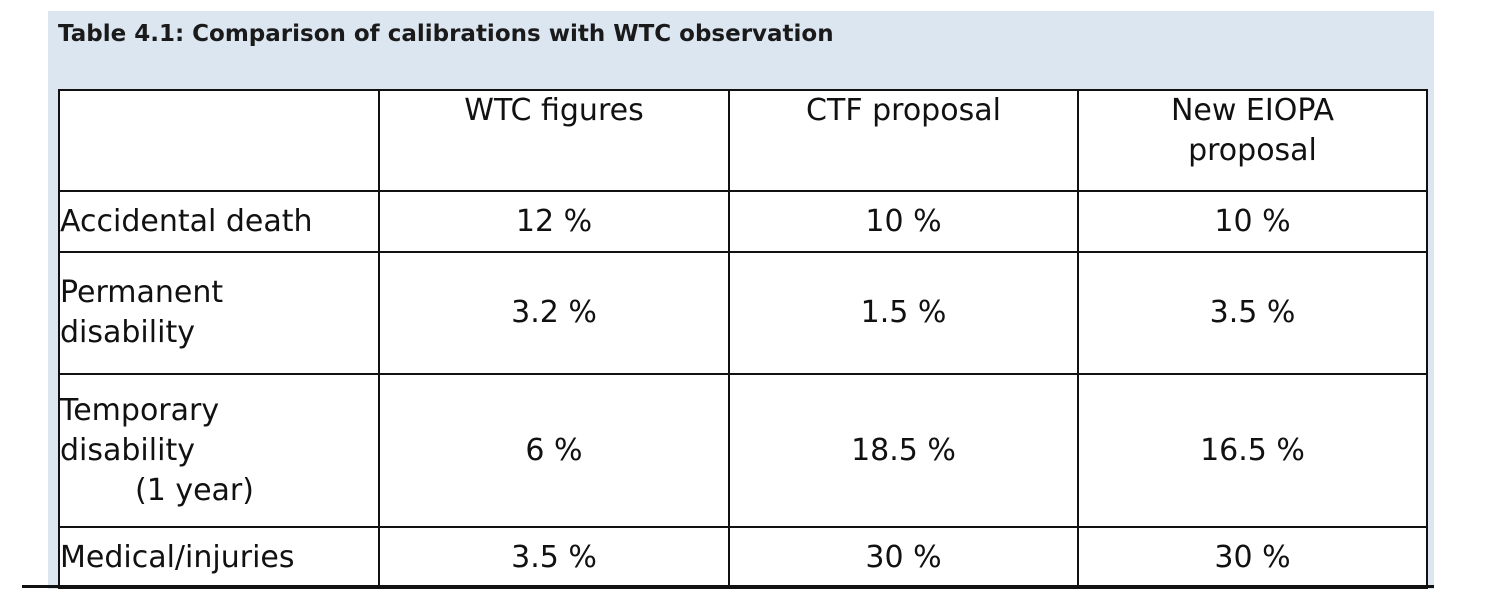  I want to click on cell-new-eiopa-proposal: 16.5 %, so click(1252, 450).